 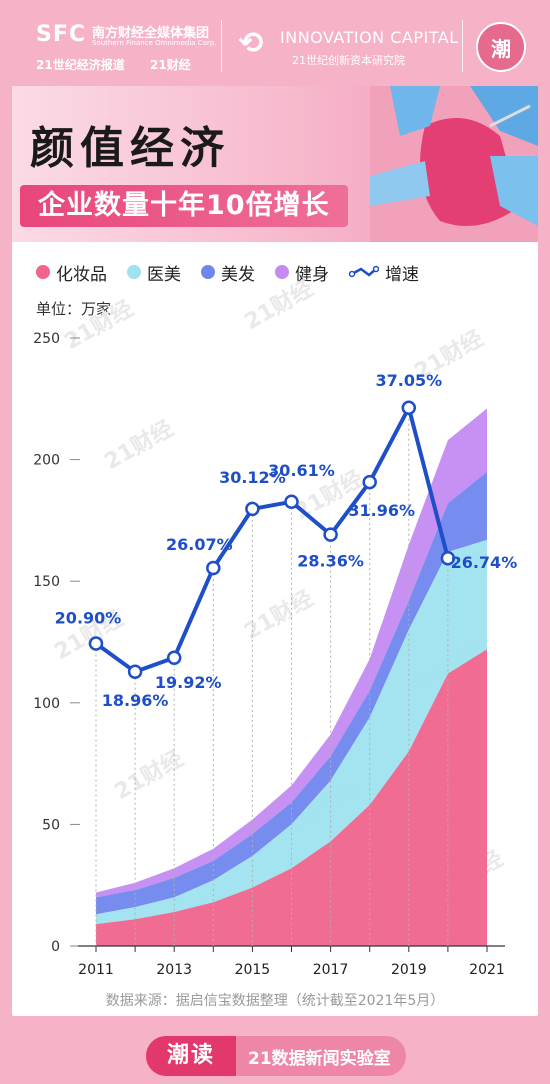 What do you see at coordinates (275, 1001) in the screenshot?
I see `data-source: 数据来源：据启信宝数据整理（统计截至2021年5月）` at bounding box center [275, 1001].